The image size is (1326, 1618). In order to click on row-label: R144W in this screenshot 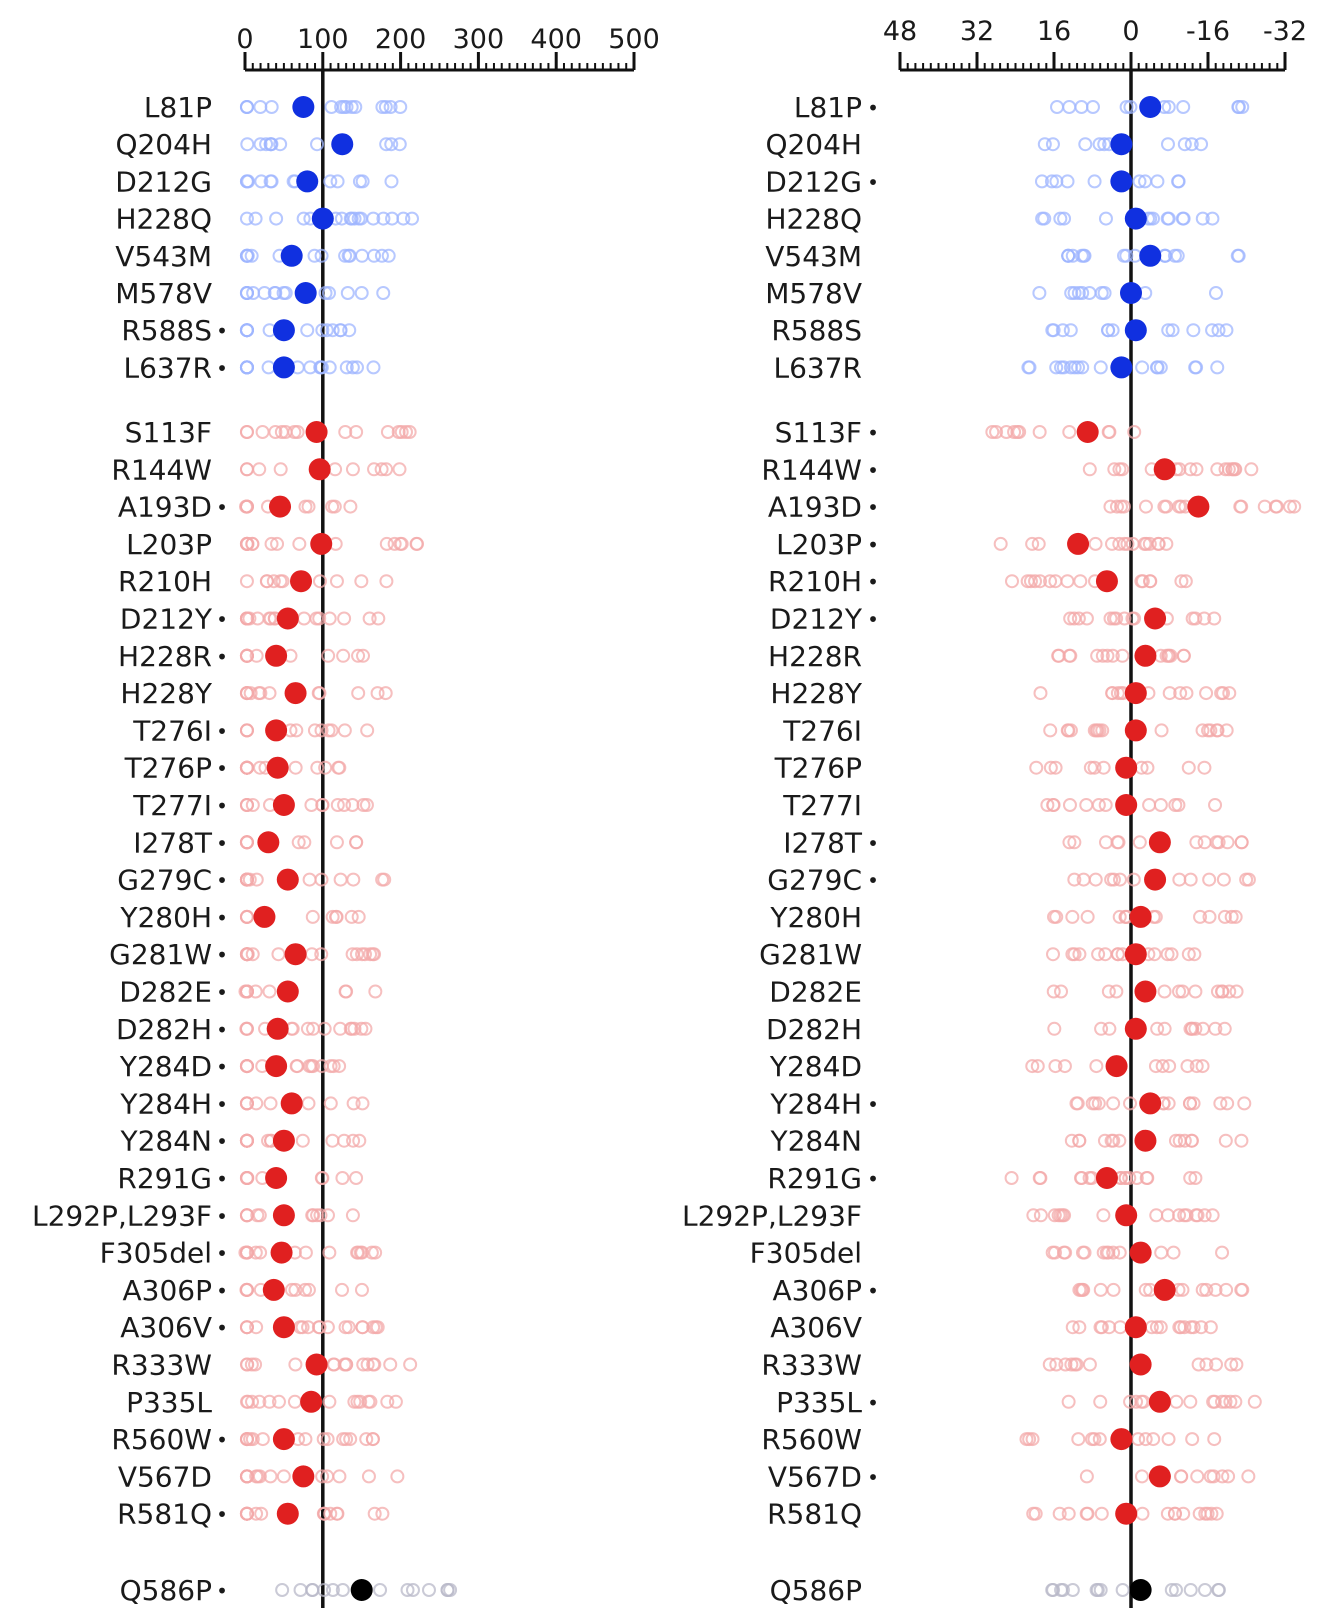, I will do `click(811, 469)`.